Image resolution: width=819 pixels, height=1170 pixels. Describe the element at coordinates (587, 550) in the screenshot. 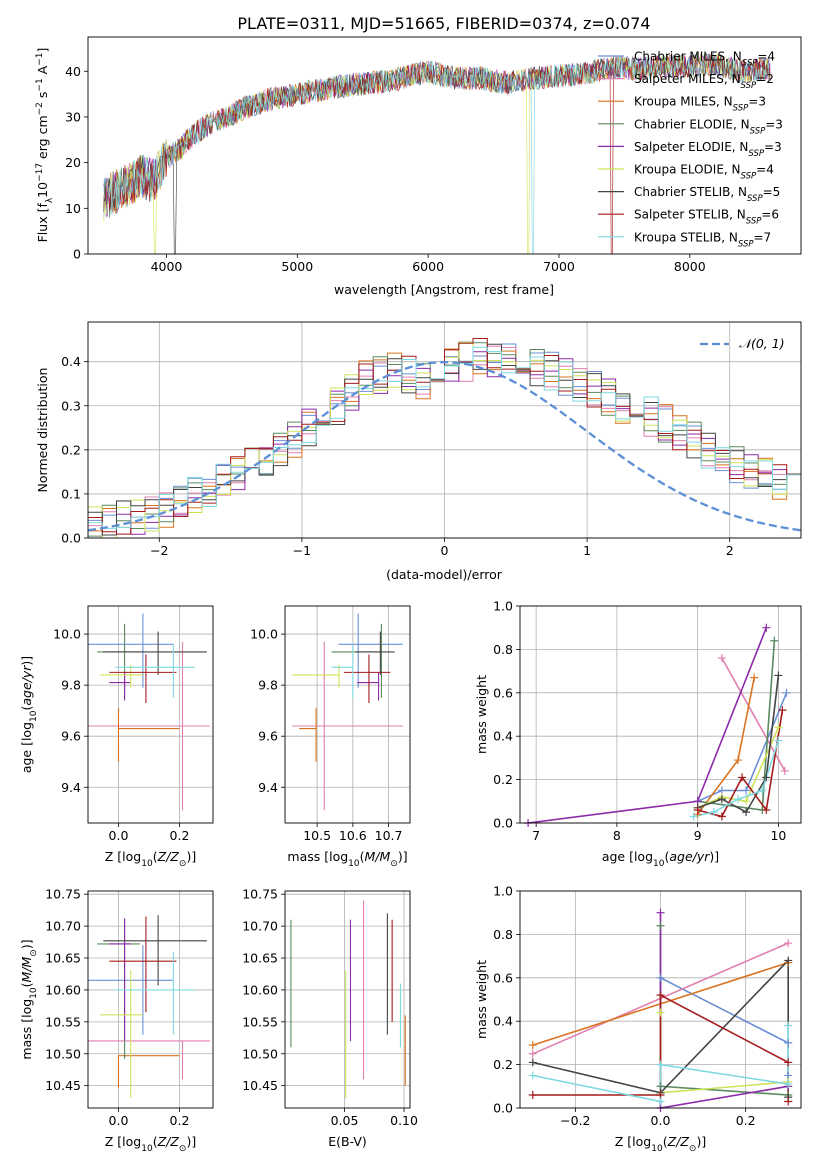

I see `x-tick-label: 1` at that location.